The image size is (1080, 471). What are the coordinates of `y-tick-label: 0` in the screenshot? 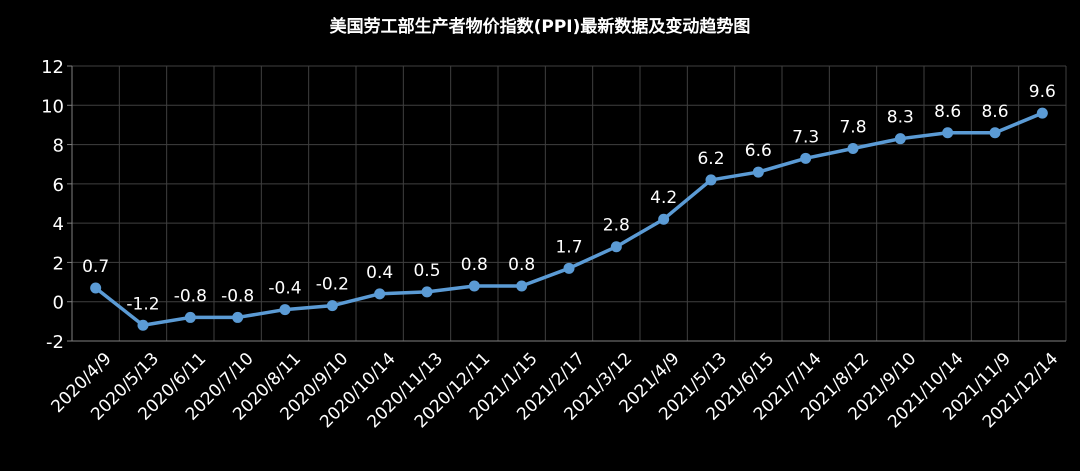 It's located at (58, 303).